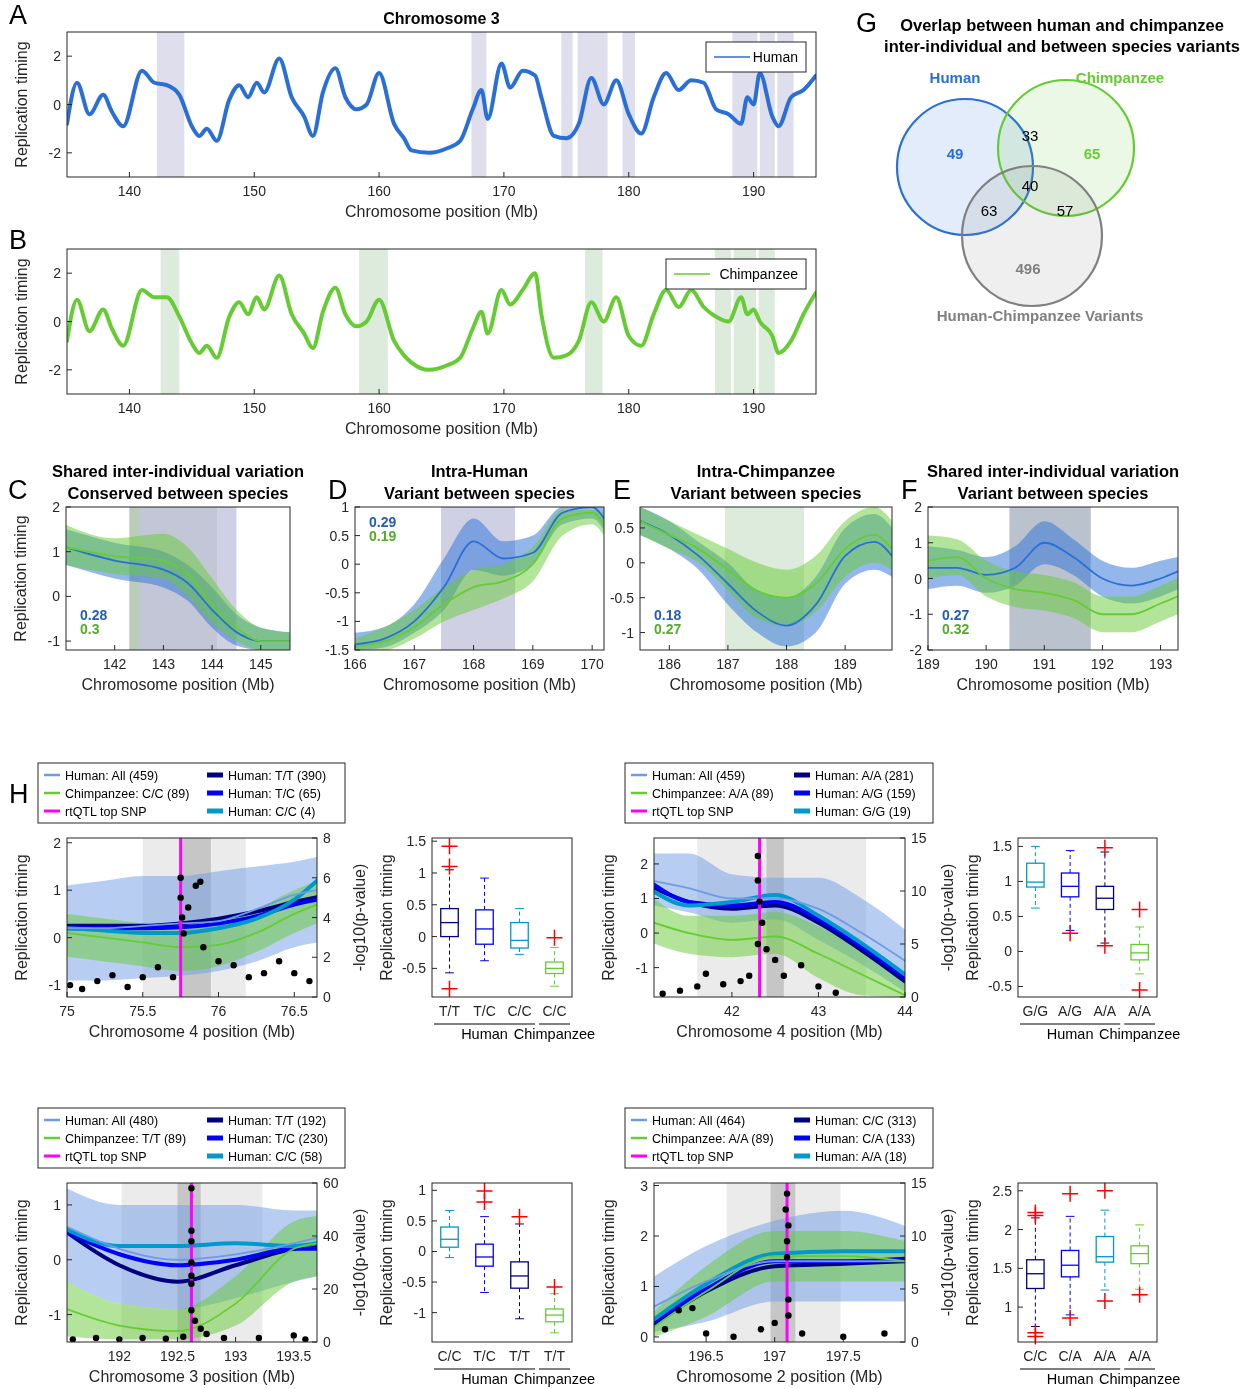 Image resolution: width=1247 pixels, height=1389 pixels. I want to click on x-tick-label: 140, so click(129, 408).